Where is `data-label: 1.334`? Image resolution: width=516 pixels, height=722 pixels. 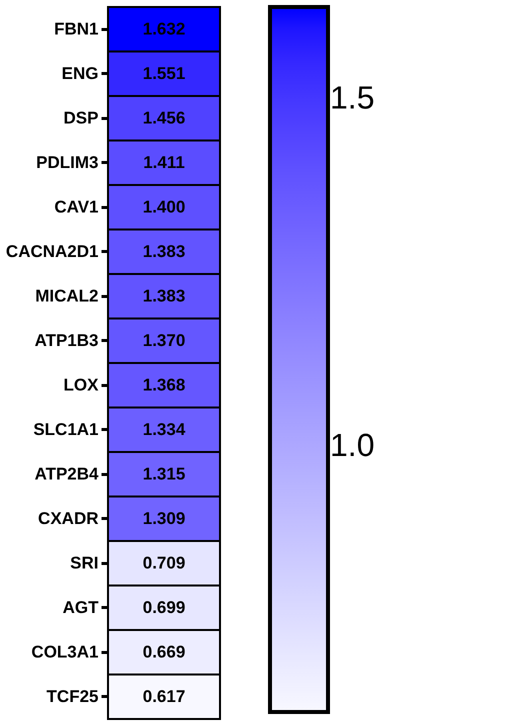
data-label: 1.334 is located at coordinates (164, 429).